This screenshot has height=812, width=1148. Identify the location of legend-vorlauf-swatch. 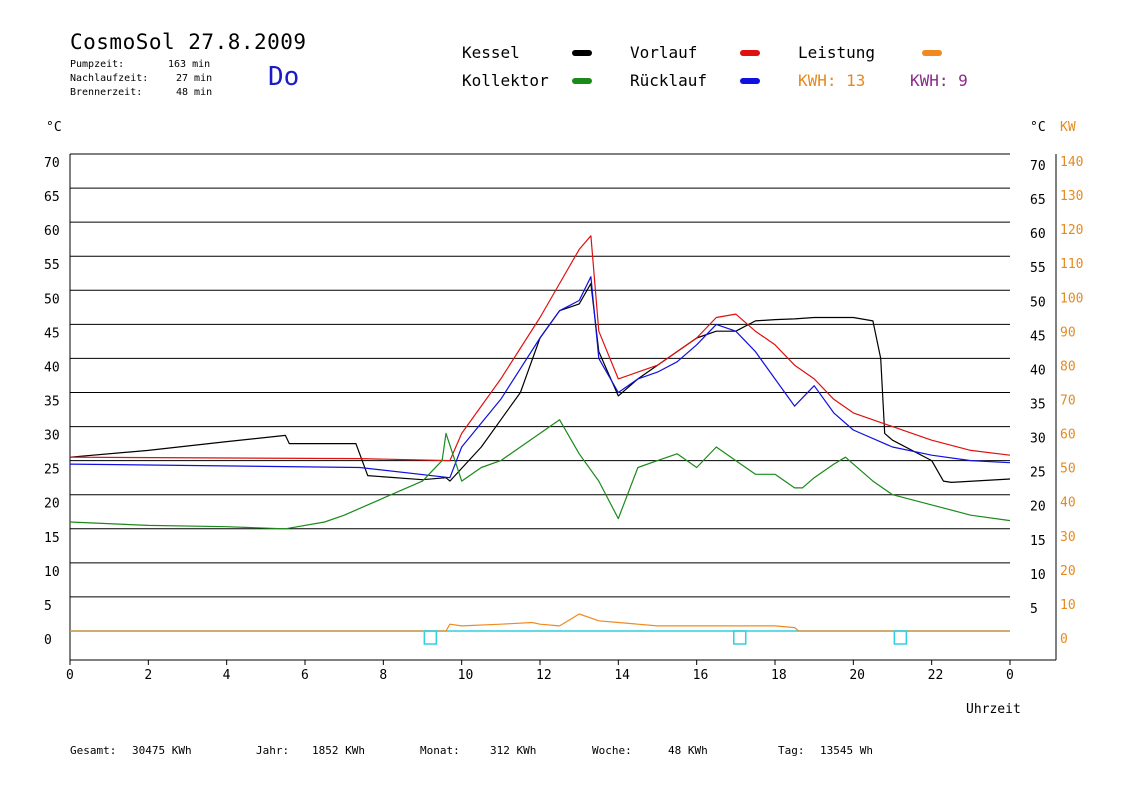
(750, 53).